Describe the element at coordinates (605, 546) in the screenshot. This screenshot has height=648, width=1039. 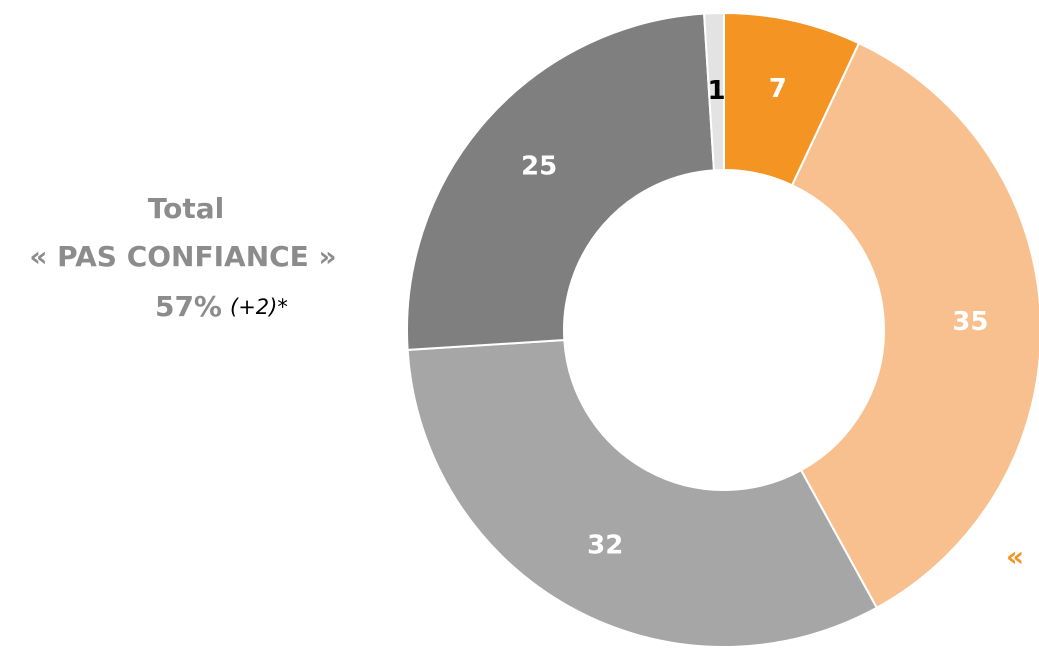
I see `data-label: 32` at that location.